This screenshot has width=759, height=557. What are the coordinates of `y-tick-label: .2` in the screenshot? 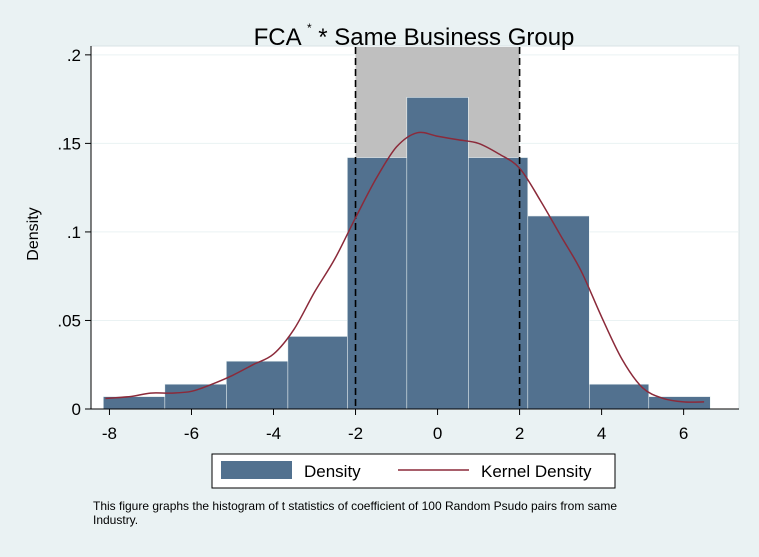 It's located at (74, 55).